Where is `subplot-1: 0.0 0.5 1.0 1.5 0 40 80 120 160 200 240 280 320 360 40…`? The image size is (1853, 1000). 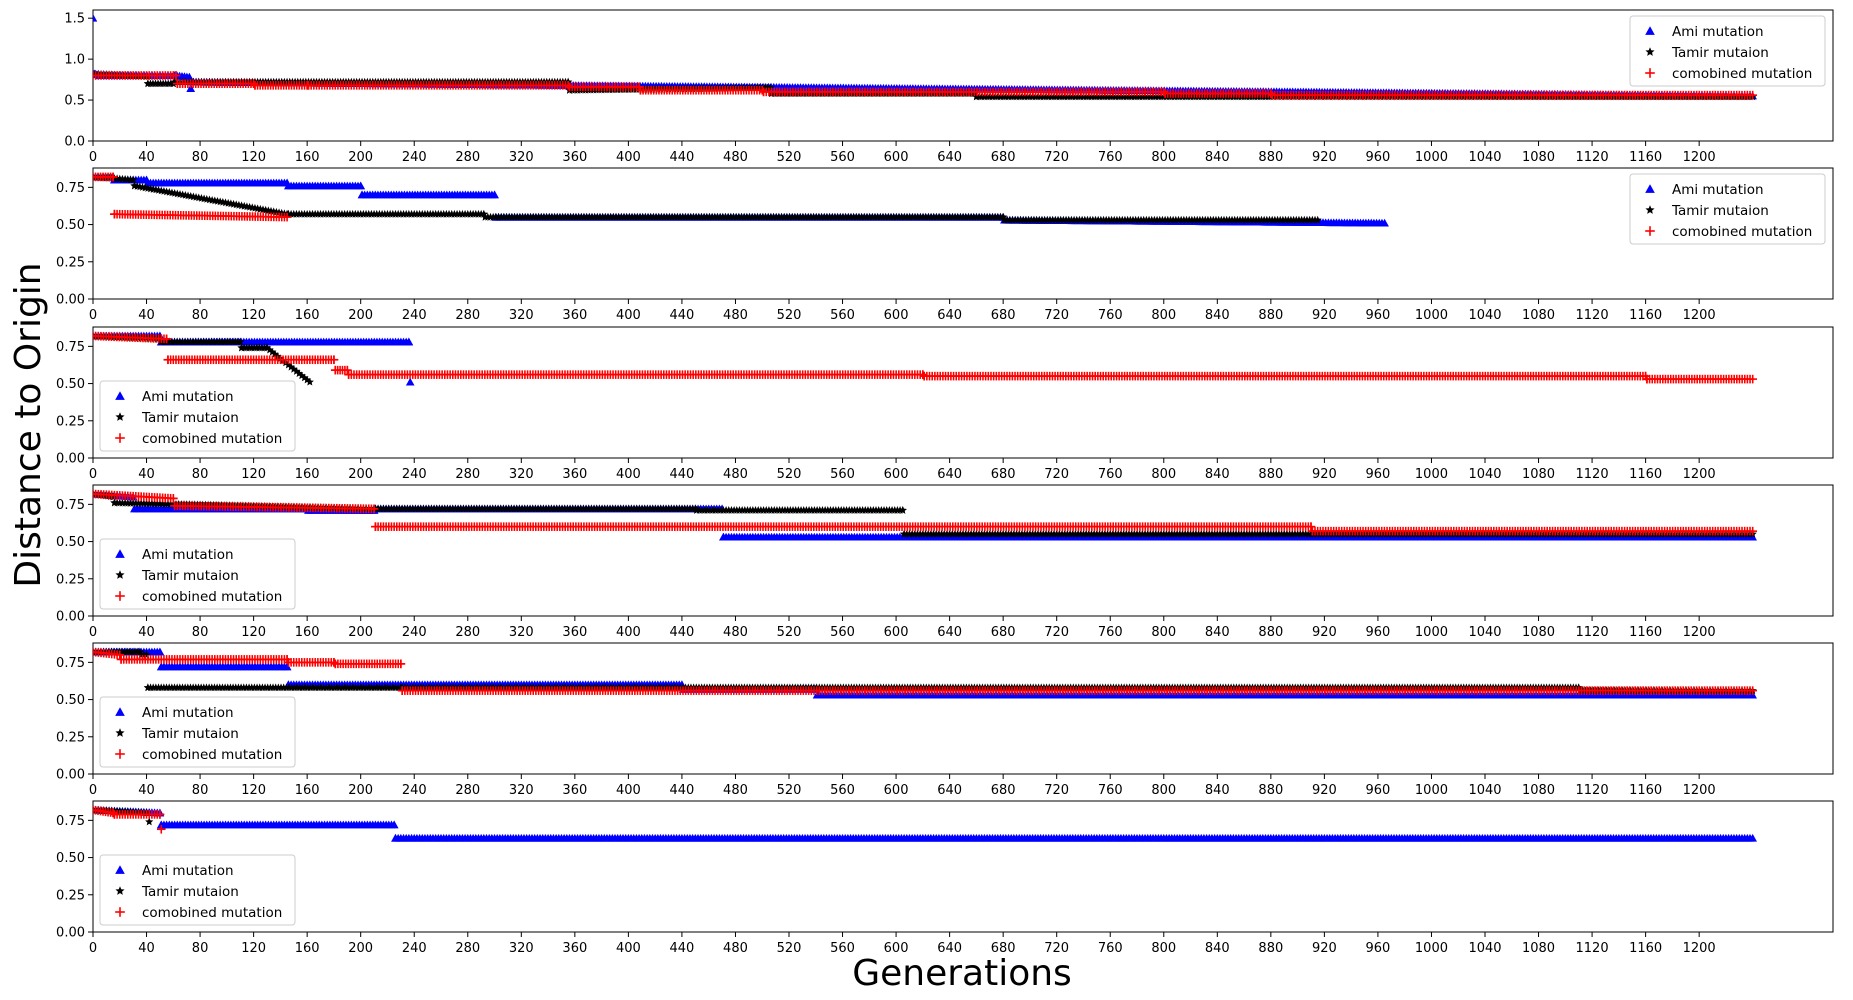 subplot-1: 0.0 0.5 1.0 1.5 0 40 80 120 160 200 240 280 320 360 40… is located at coordinates (949, 87).